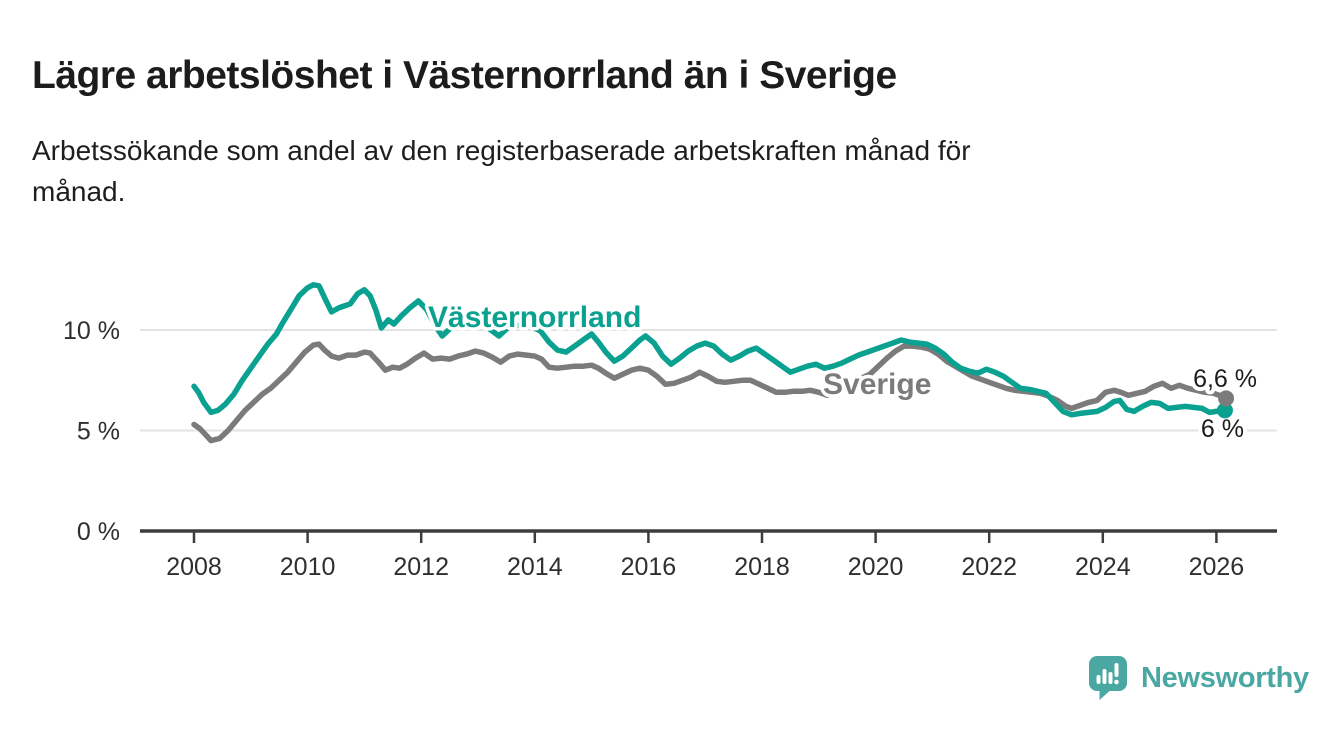 Image resolution: width=1340 pixels, height=734 pixels. I want to click on series-end-dots, so click(1225, 404).